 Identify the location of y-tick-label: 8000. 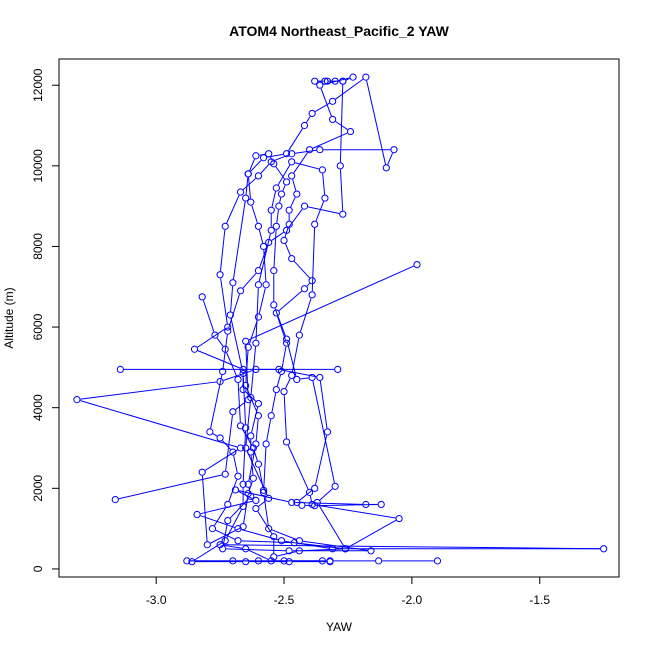
(38, 246).